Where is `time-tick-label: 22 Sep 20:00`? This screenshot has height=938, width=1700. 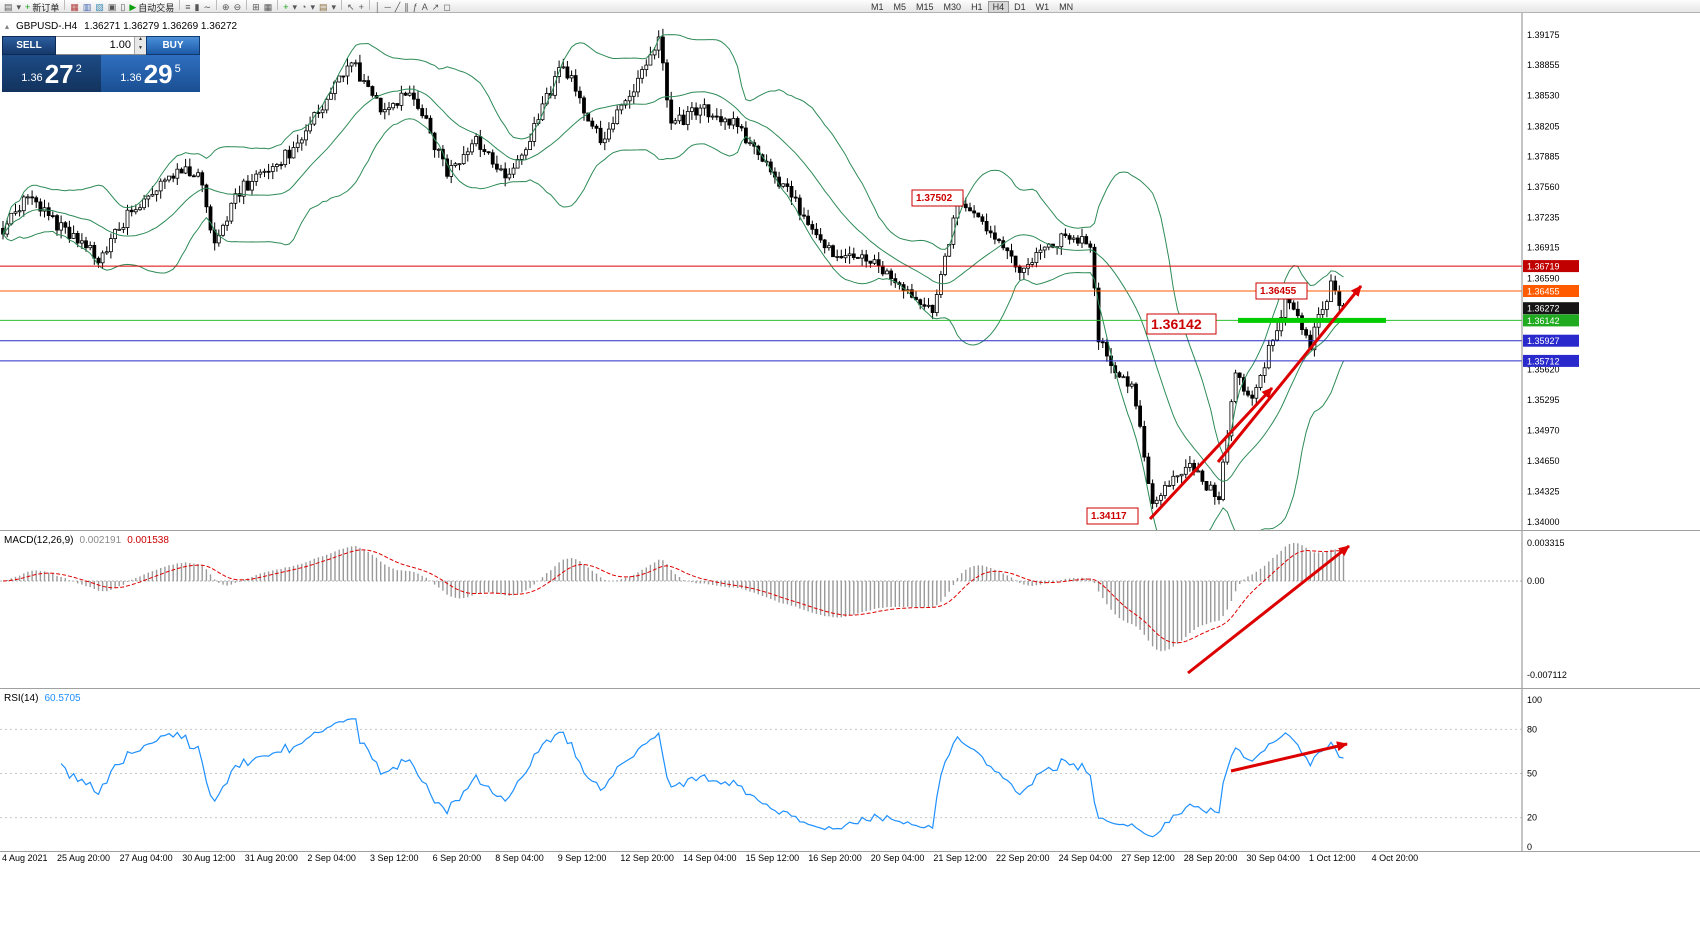
time-tick-label: 22 Sep 20:00 is located at coordinates (1023, 858).